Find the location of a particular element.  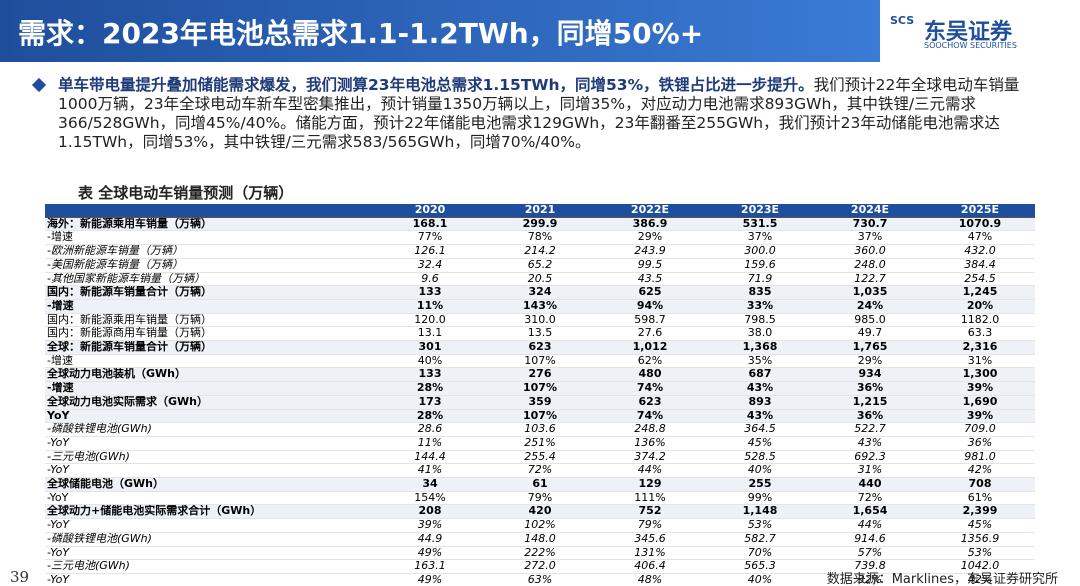

cell: 300.0 is located at coordinates (760, 251).